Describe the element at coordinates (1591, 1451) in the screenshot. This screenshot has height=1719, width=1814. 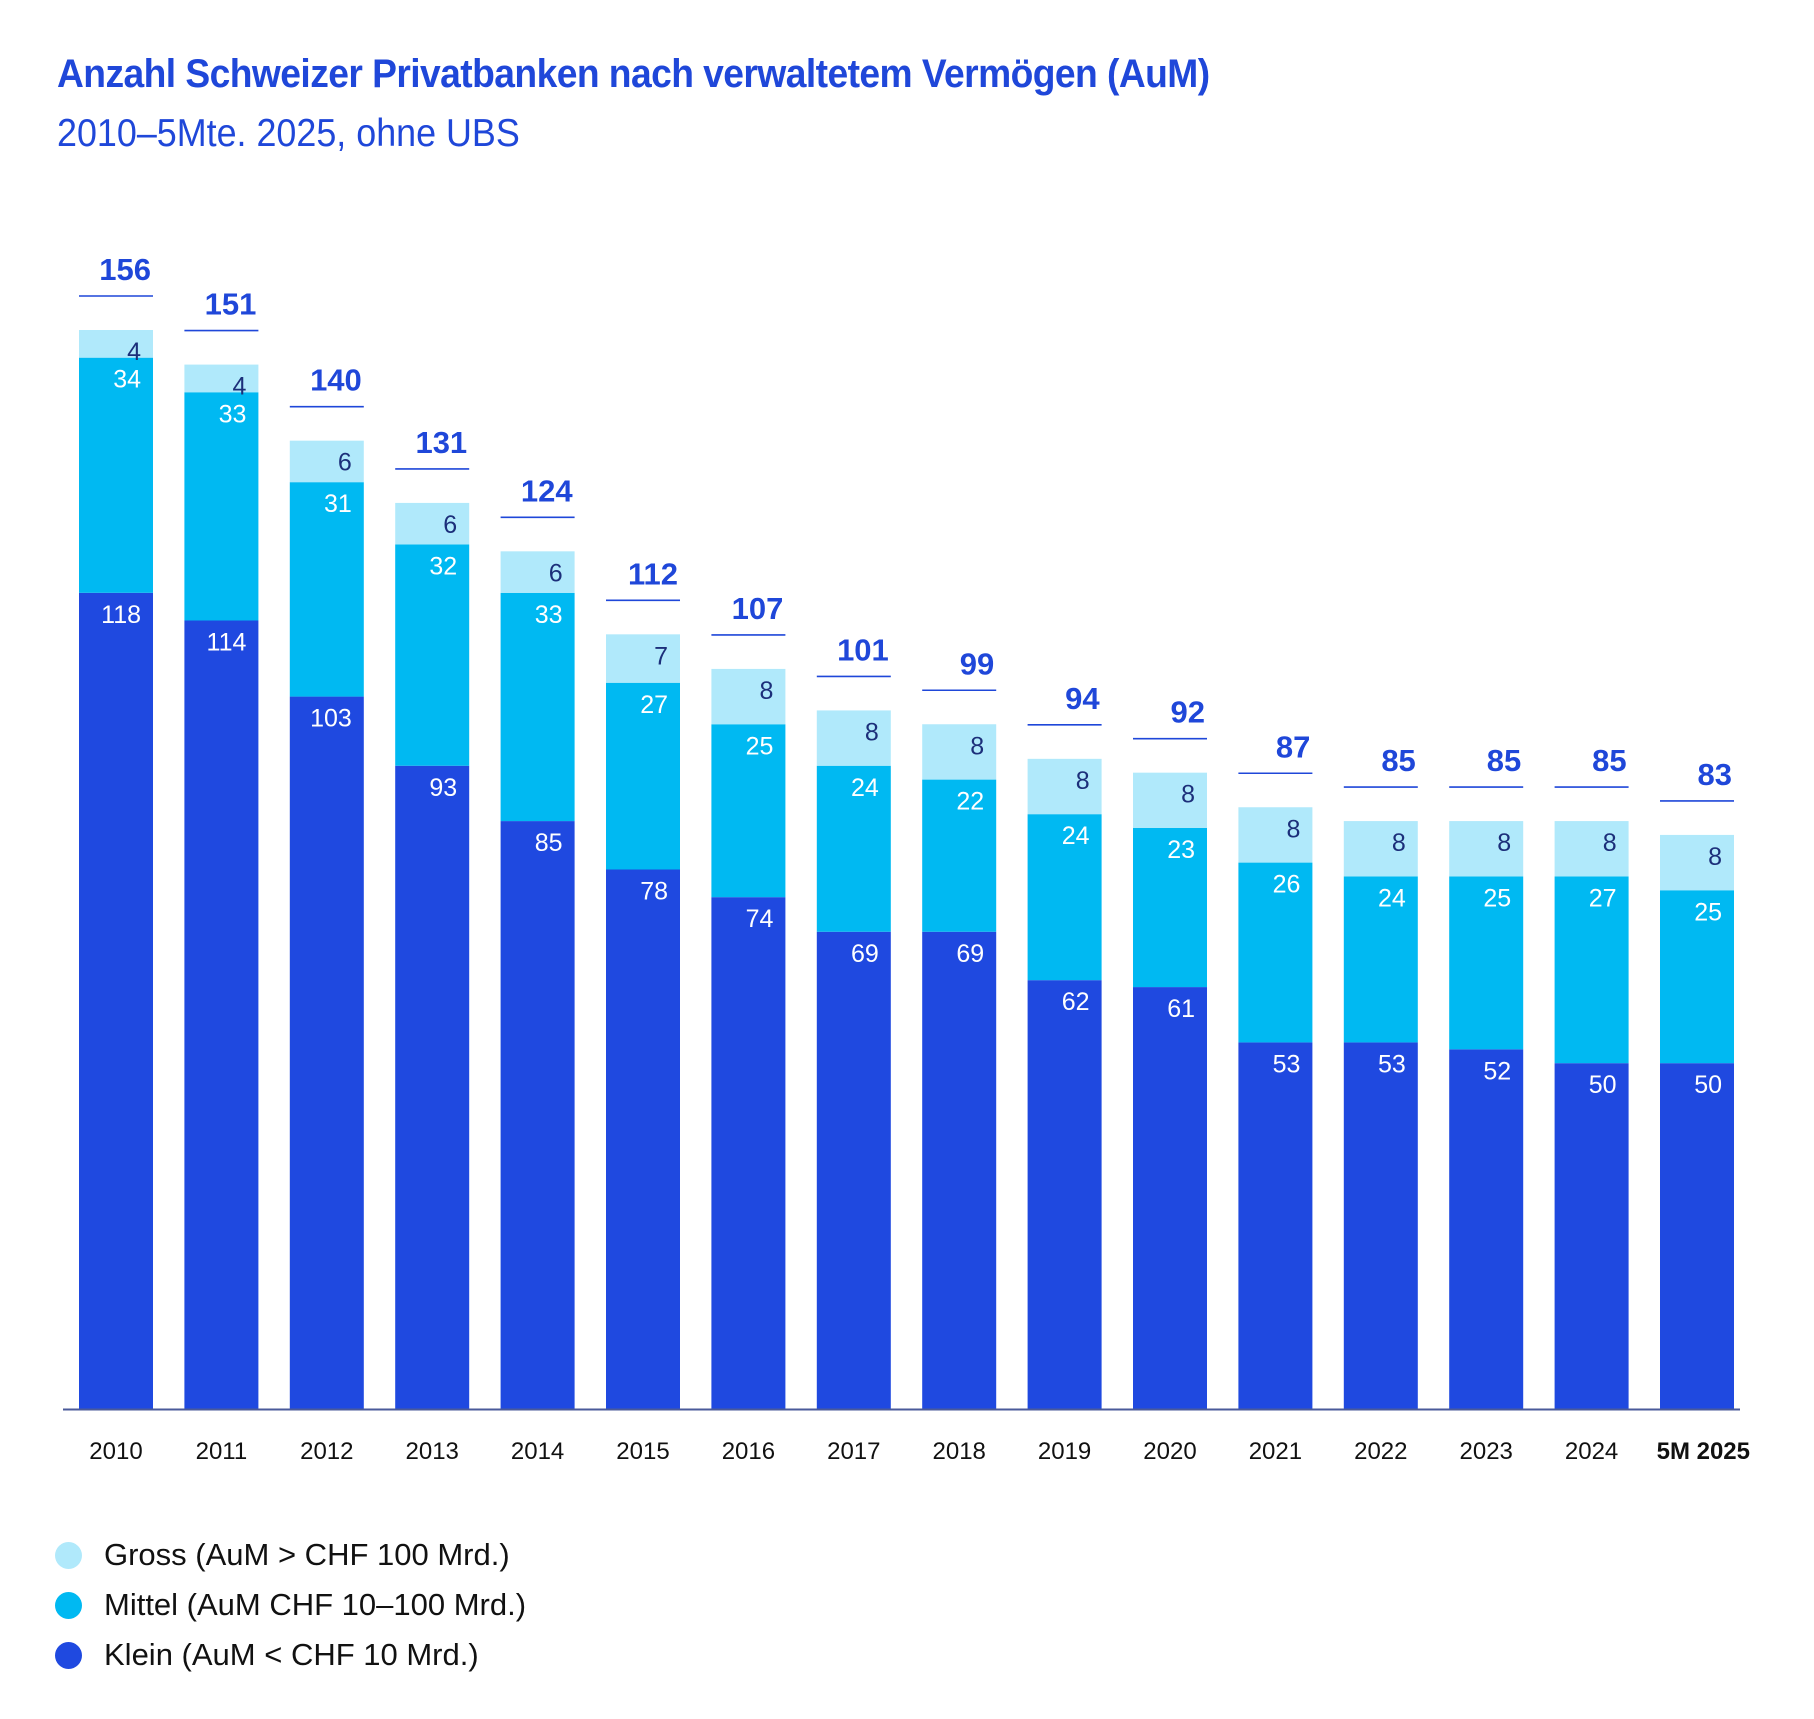
I see `x-tick-label: 2024` at that location.